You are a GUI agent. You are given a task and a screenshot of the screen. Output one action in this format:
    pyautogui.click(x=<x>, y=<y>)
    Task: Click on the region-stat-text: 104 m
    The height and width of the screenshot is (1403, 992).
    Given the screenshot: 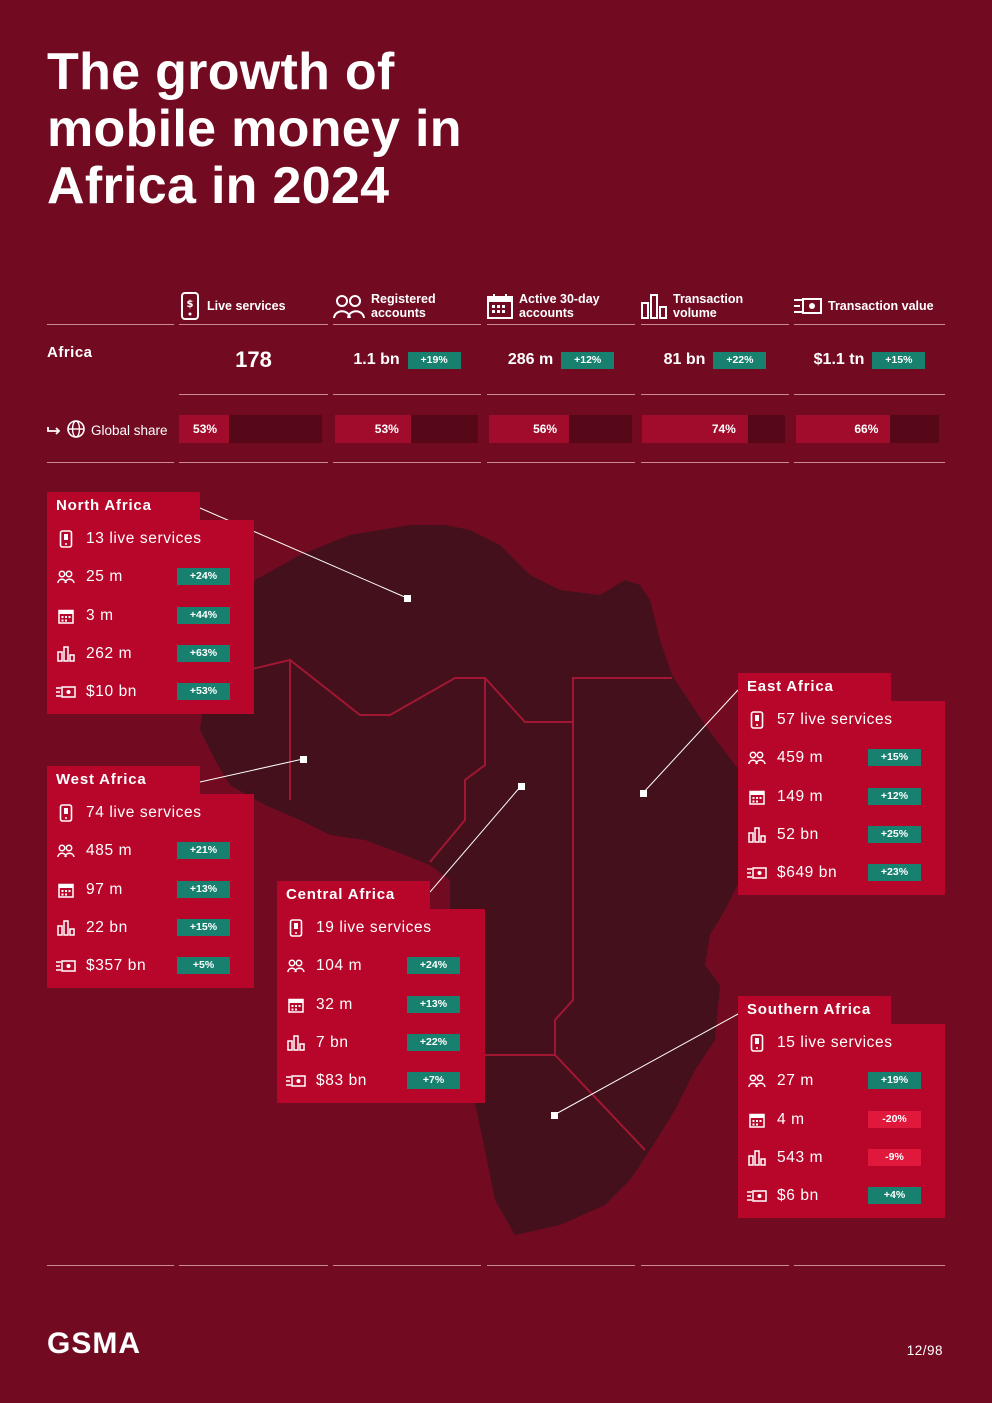 What is the action you would take?
    pyautogui.click(x=339, y=965)
    